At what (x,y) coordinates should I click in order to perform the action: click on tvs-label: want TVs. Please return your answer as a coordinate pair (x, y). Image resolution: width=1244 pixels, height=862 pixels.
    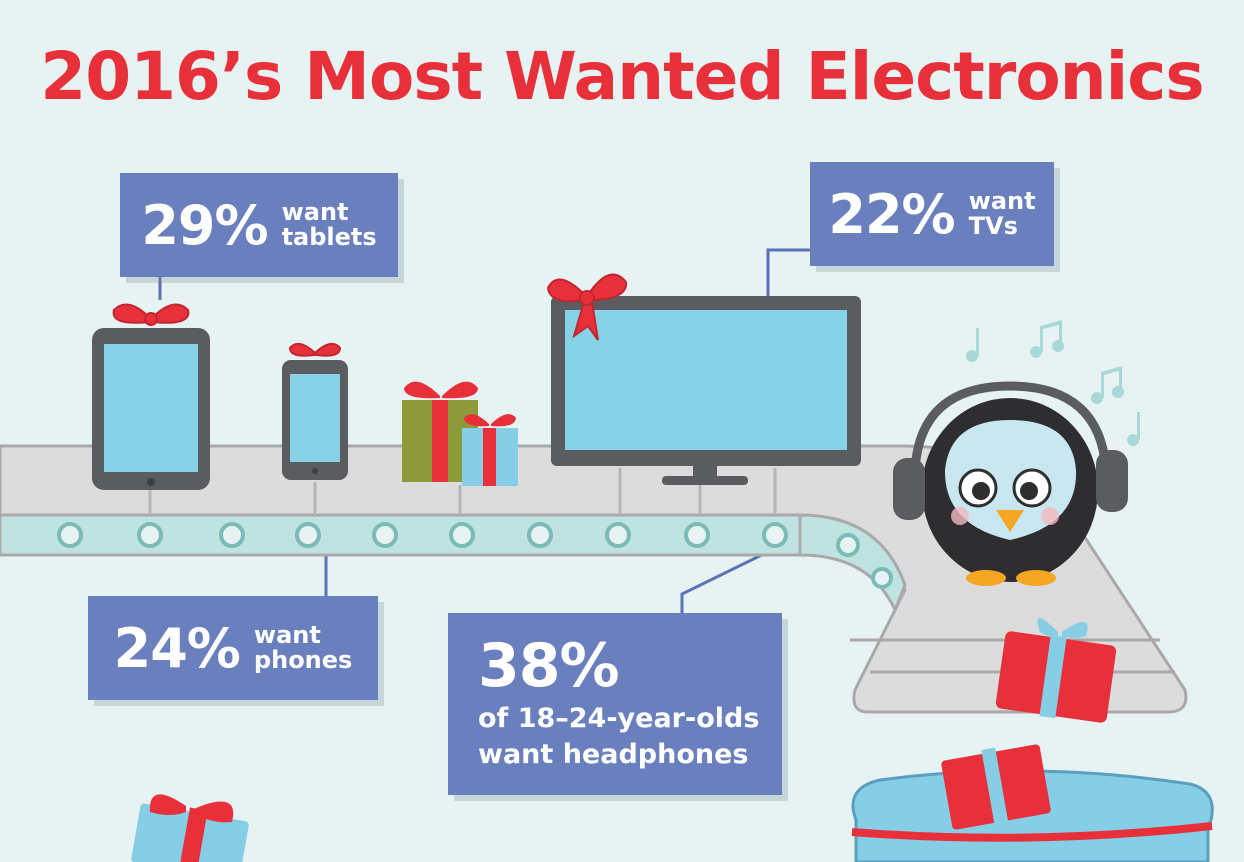
    Looking at the image, I should click on (1002, 214).